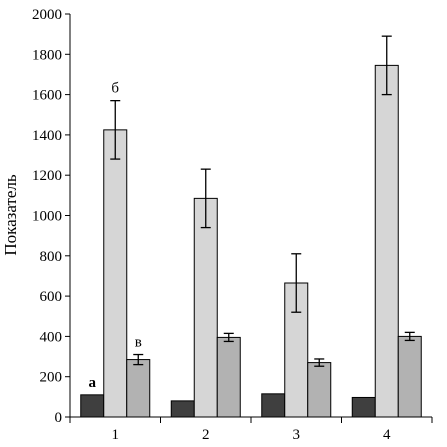  Describe the element at coordinates (115, 89) in the screenshot. I see `bar-annotation: б` at that location.